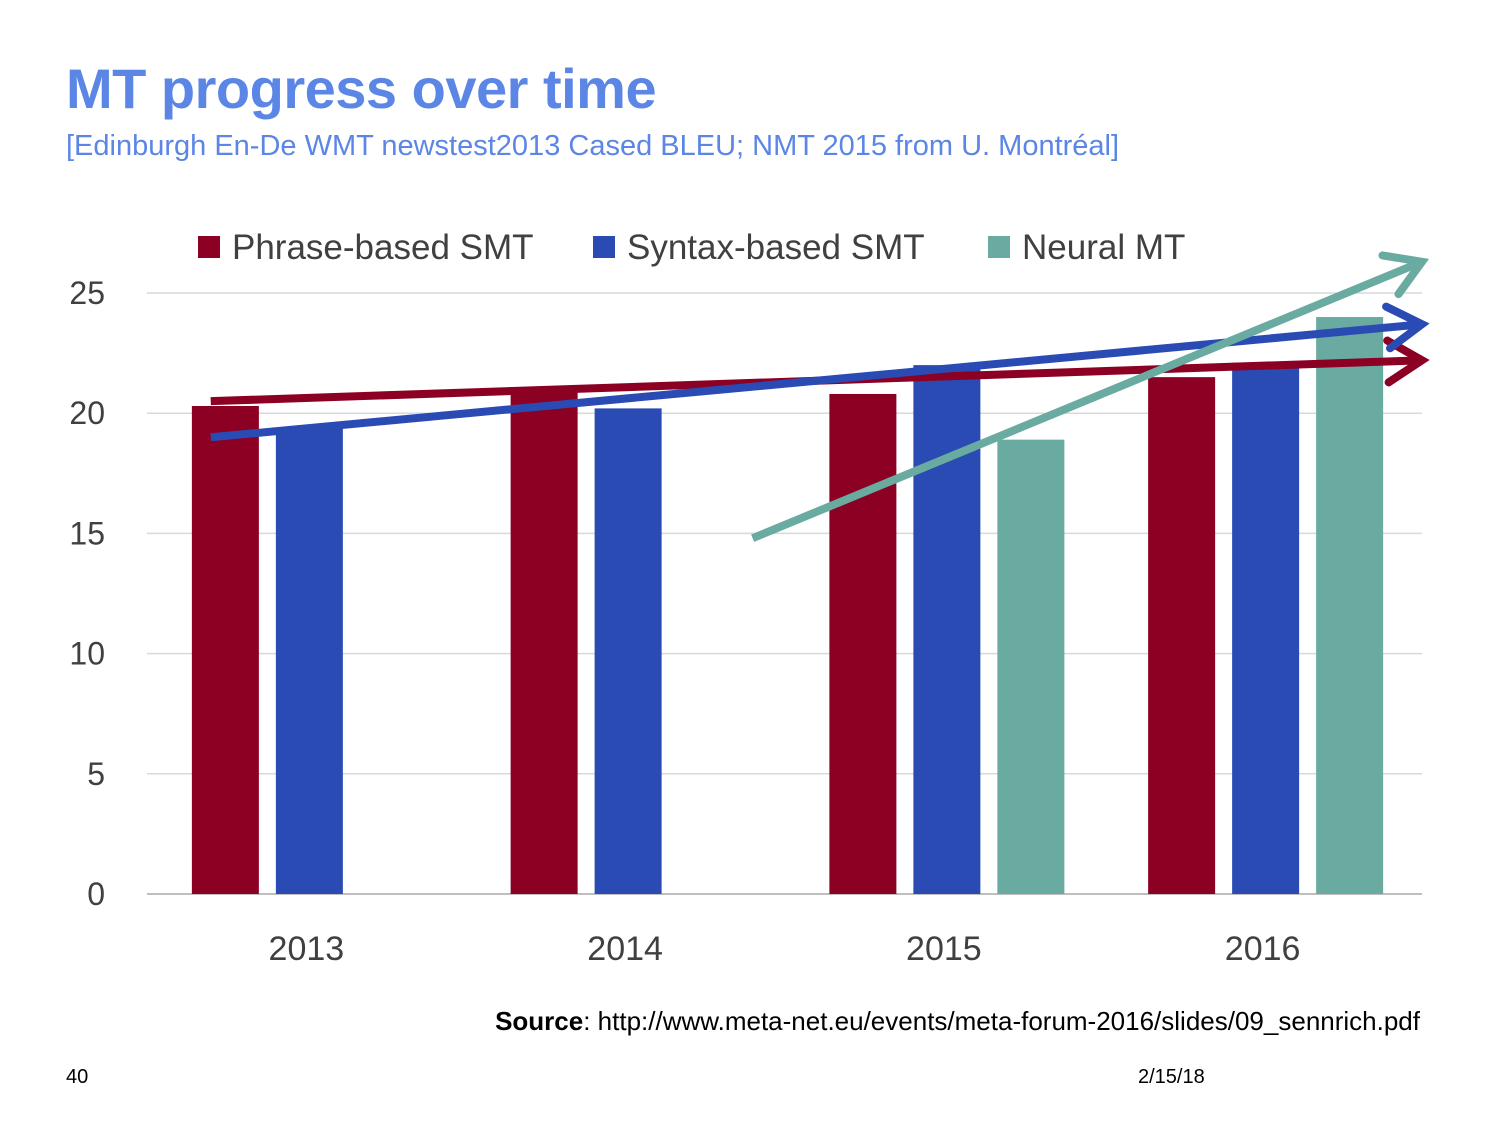 The height and width of the screenshot is (1125, 1500). Describe the element at coordinates (776, 247) in the screenshot. I see `legend-label: Syntax-based SMT` at that location.